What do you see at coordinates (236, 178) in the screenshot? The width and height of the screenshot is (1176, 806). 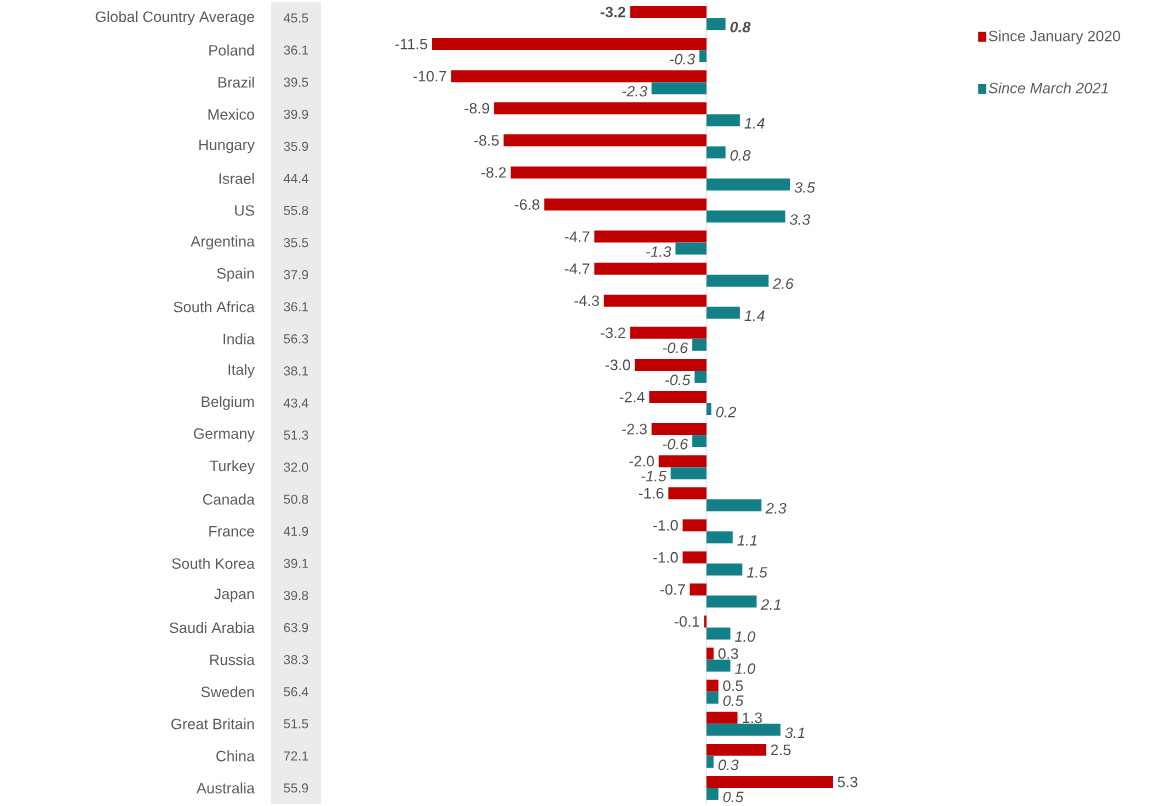 I see `y-tick-label: Israel` at bounding box center [236, 178].